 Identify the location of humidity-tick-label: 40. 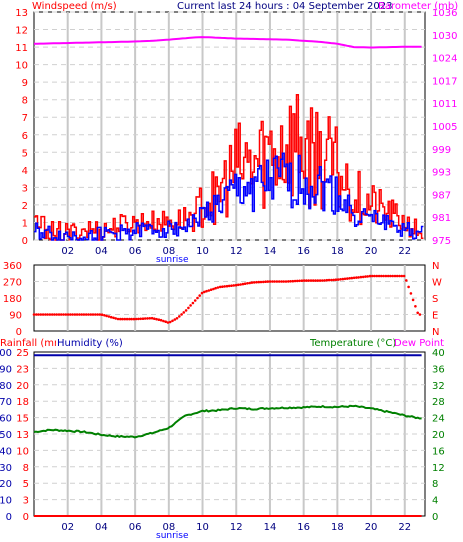
(6, 451).